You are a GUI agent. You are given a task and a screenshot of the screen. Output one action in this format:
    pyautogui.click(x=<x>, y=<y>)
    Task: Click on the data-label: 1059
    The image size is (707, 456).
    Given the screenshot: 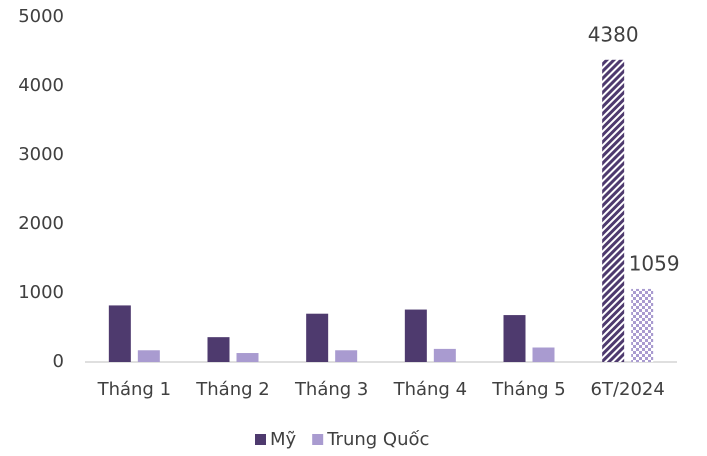 What is the action you would take?
    pyautogui.click(x=654, y=263)
    